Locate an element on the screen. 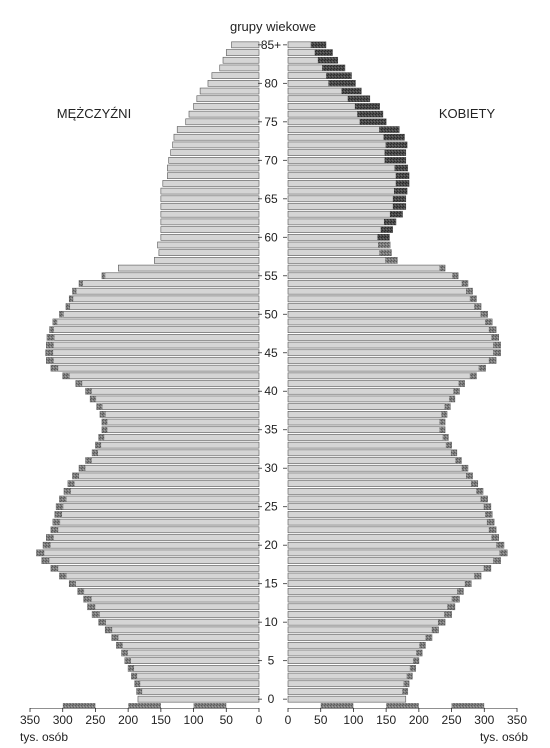 This screenshot has height=748, width=550. x-tick-label: 200 is located at coordinates (128, 720).